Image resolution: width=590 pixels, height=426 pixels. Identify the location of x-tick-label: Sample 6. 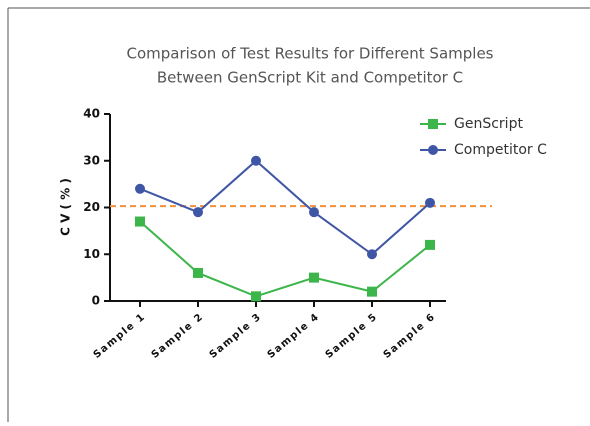
(410, 336).